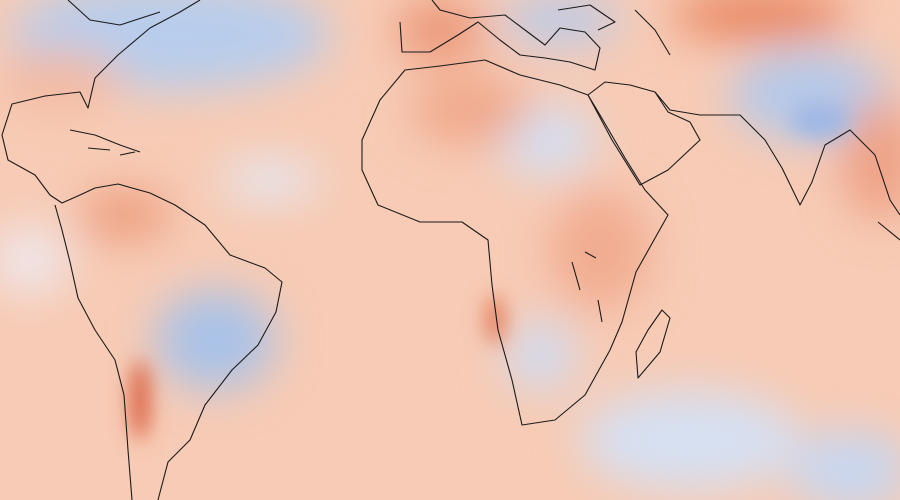 Image resolution: width=900 pixels, height=500 pixels. I want to click on coastline-south-asia, so click(777, 153).